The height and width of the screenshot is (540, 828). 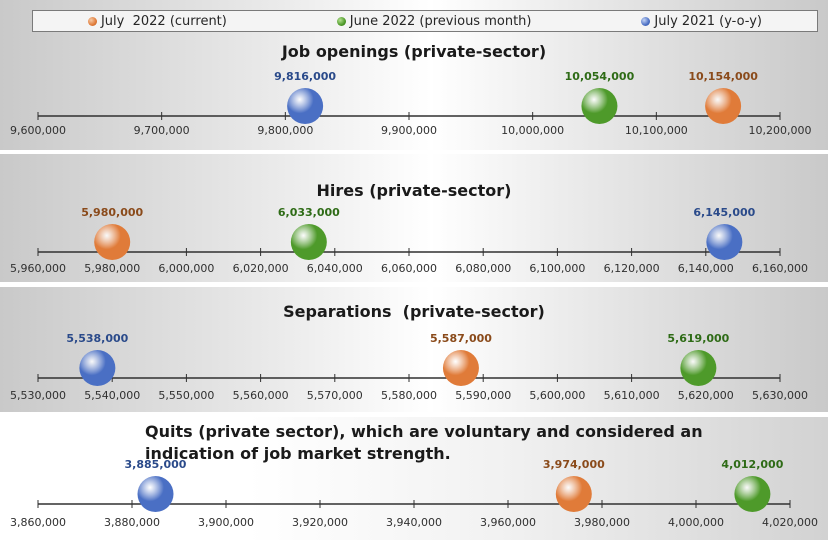 I want to click on legend-label: July 2021 (y-o-y), so click(x=708, y=21).